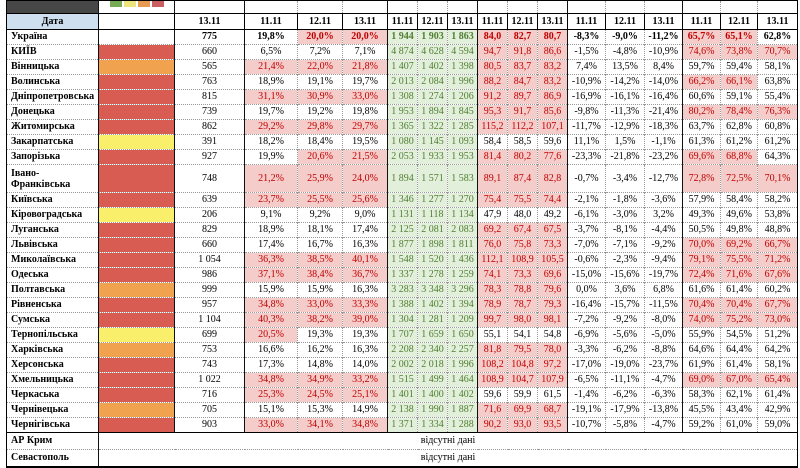 This screenshot has width=800, height=468. I want to click on value-cell: 64,2%, so click(777, 350).